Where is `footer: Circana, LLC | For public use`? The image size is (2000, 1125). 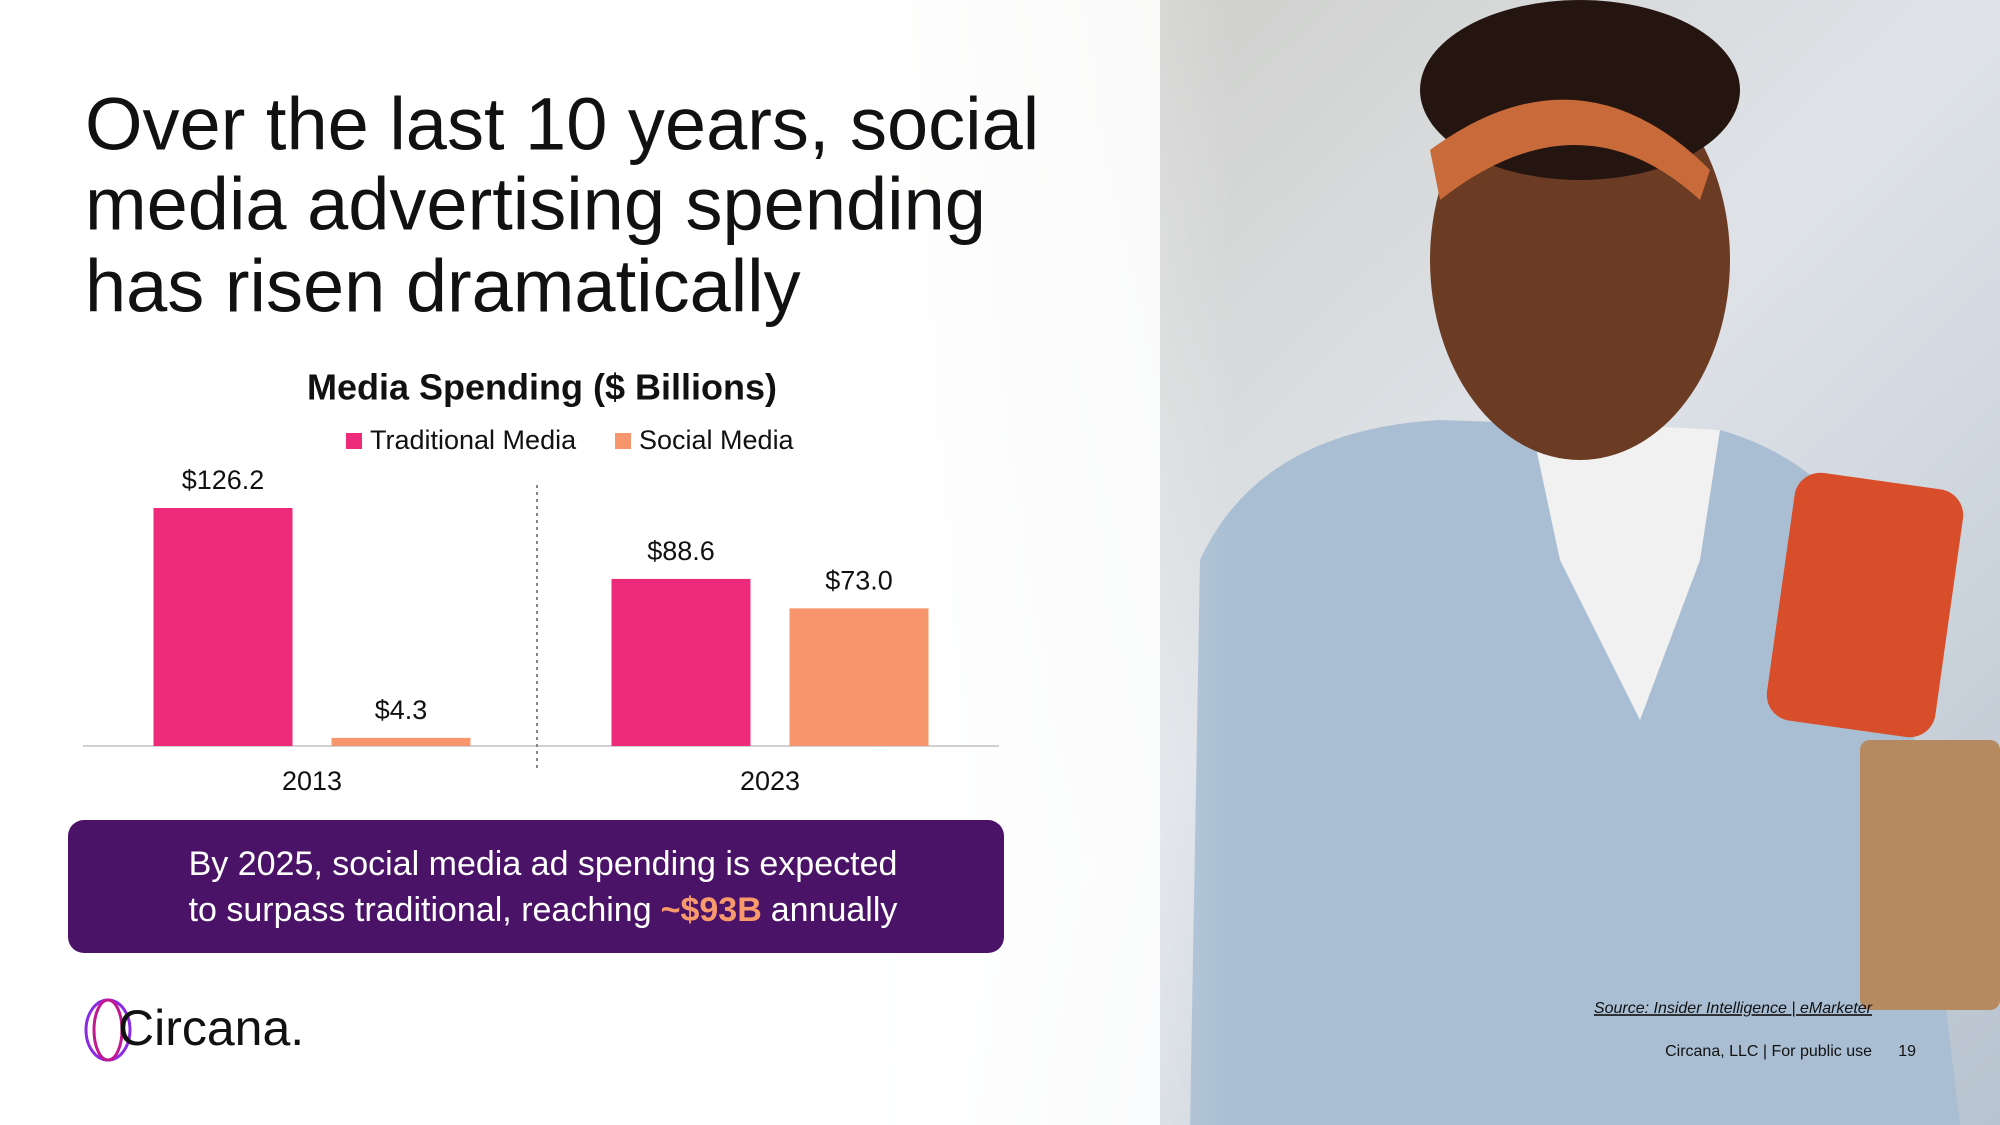
footer: Circana, LLC | For public use is located at coordinates (1768, 1051).